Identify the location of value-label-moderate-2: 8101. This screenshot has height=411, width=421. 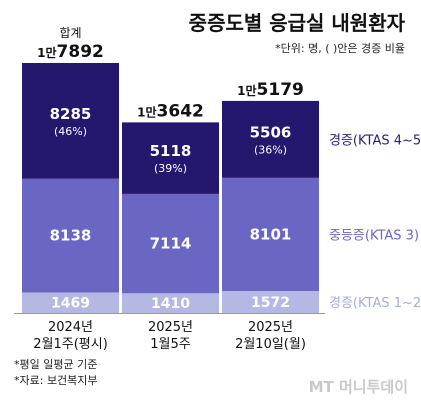
(271, 234).